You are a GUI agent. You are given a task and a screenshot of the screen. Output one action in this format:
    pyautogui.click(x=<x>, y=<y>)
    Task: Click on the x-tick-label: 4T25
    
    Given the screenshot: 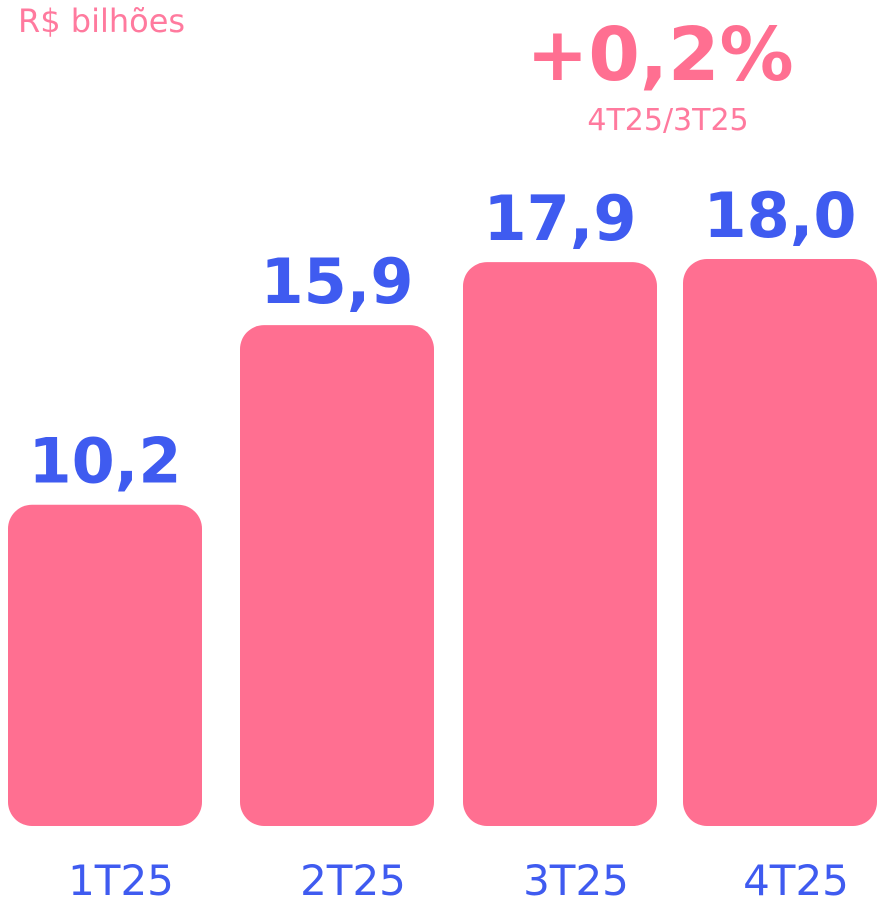 What is the action you would take?
    pyautogui.click(x=796, y=878)
    